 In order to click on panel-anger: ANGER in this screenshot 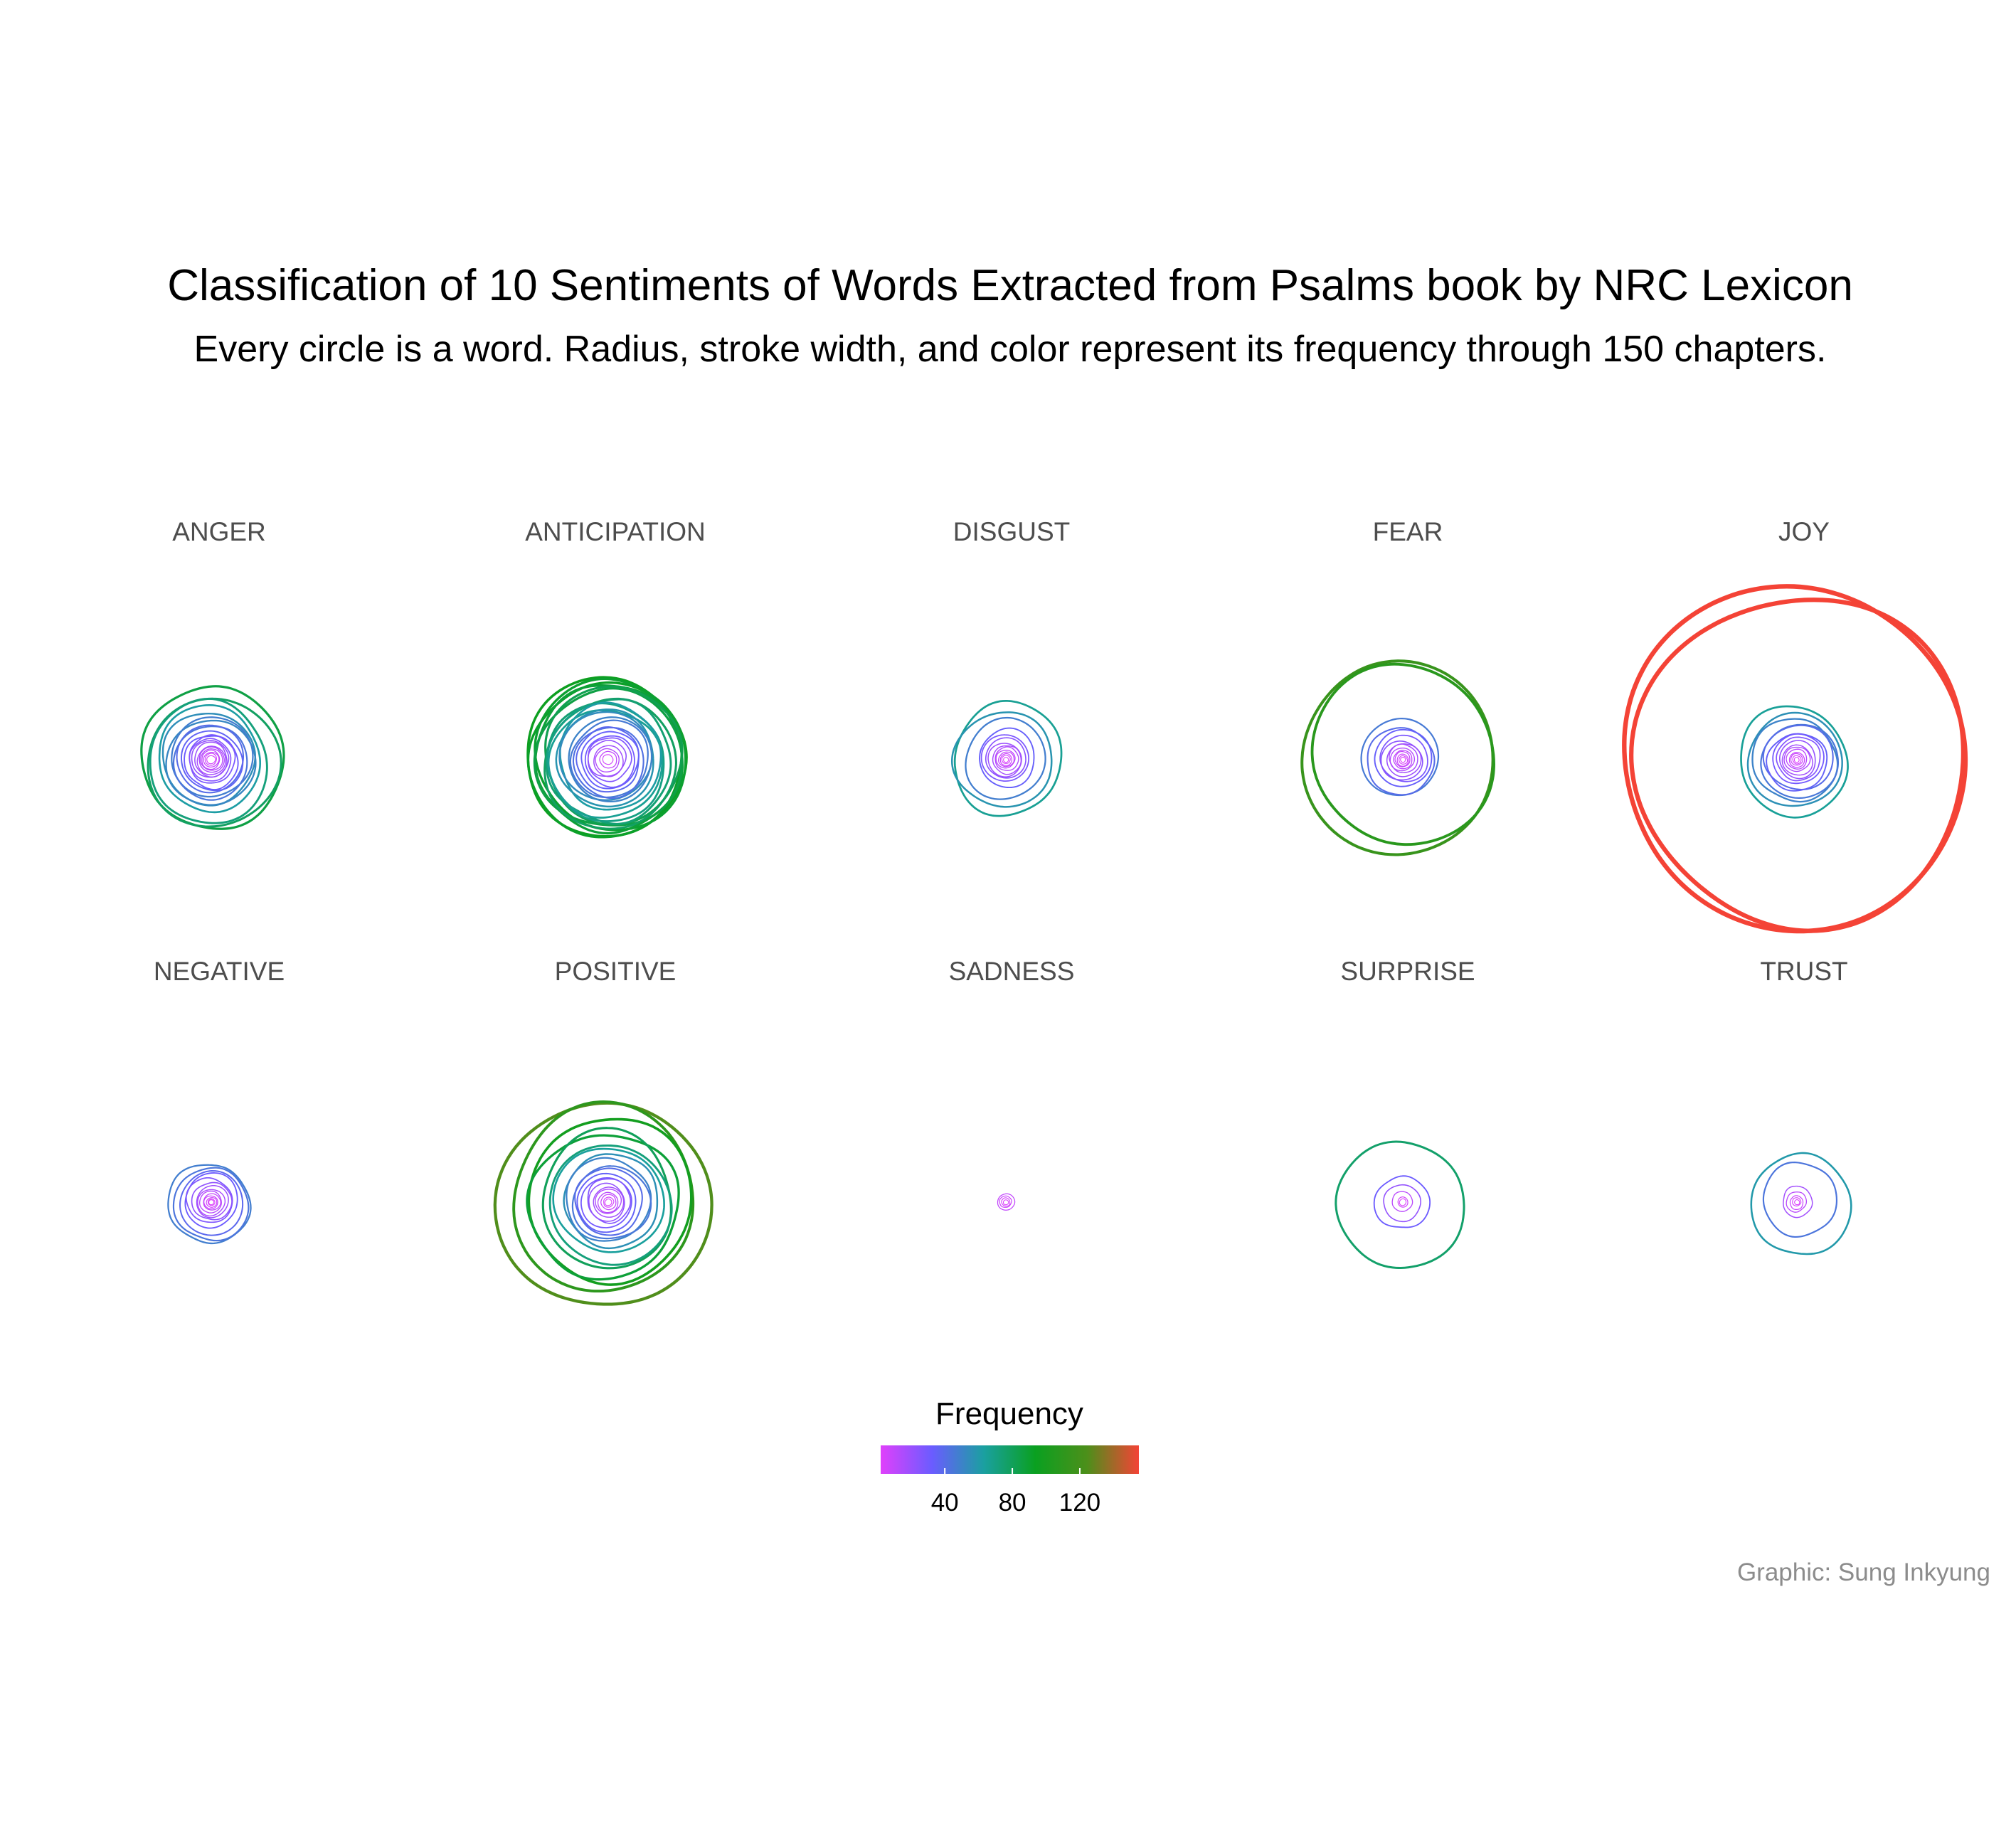, I will do `click(212, 673)`.